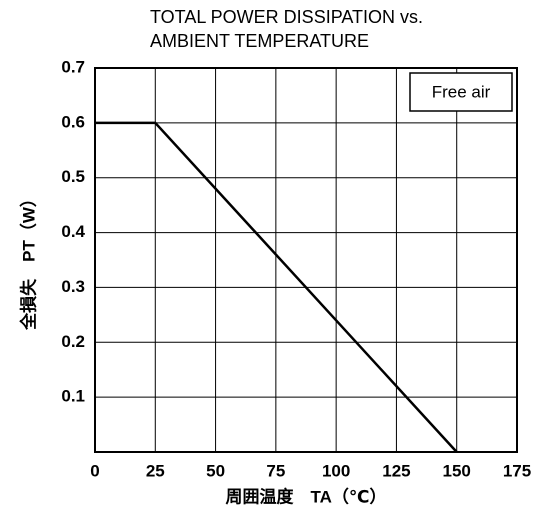 This screenshot has height=525, width=533. I want to click on chart-title: AMBIENT TEMPERATURE, so click(259, 41).